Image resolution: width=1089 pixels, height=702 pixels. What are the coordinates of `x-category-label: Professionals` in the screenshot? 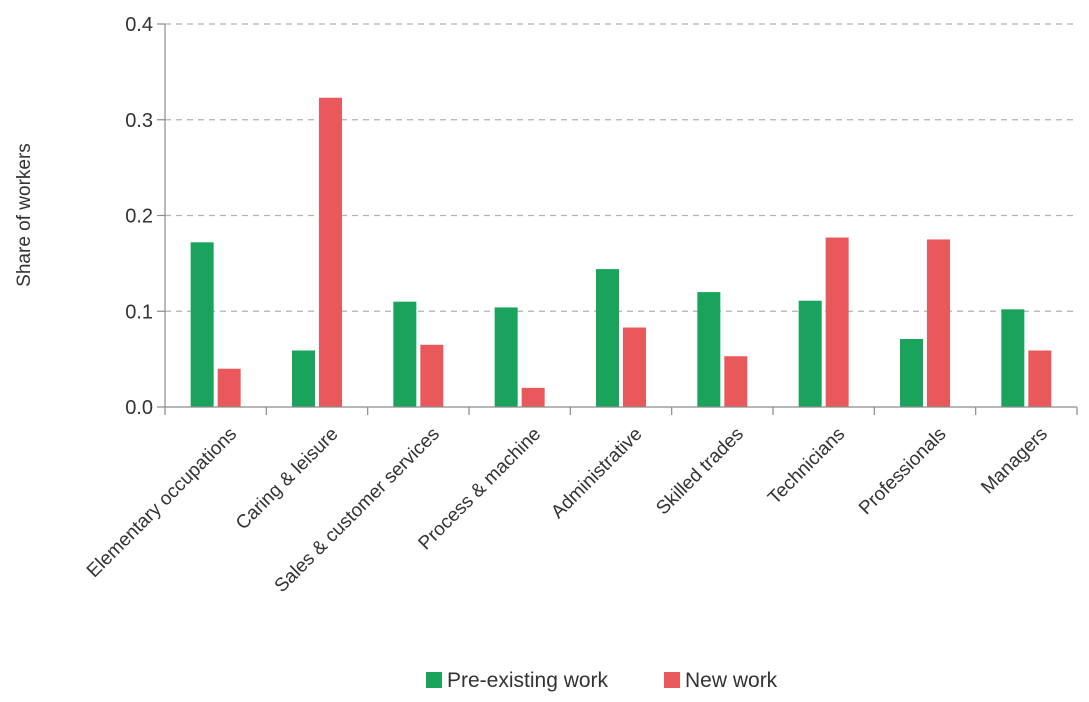 It's located at (903, 472).